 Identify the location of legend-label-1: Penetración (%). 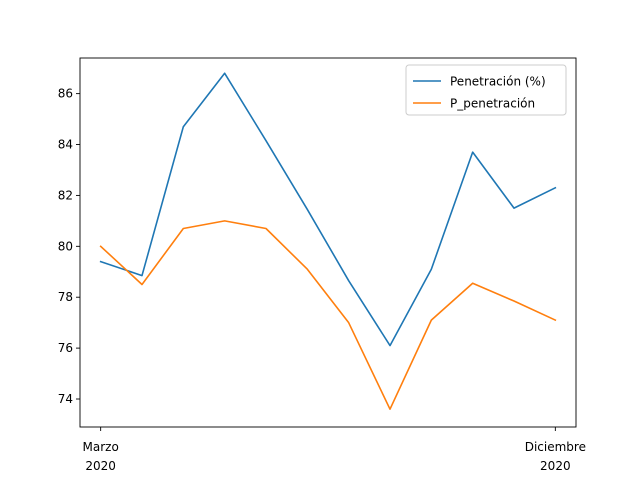
(498, 82).